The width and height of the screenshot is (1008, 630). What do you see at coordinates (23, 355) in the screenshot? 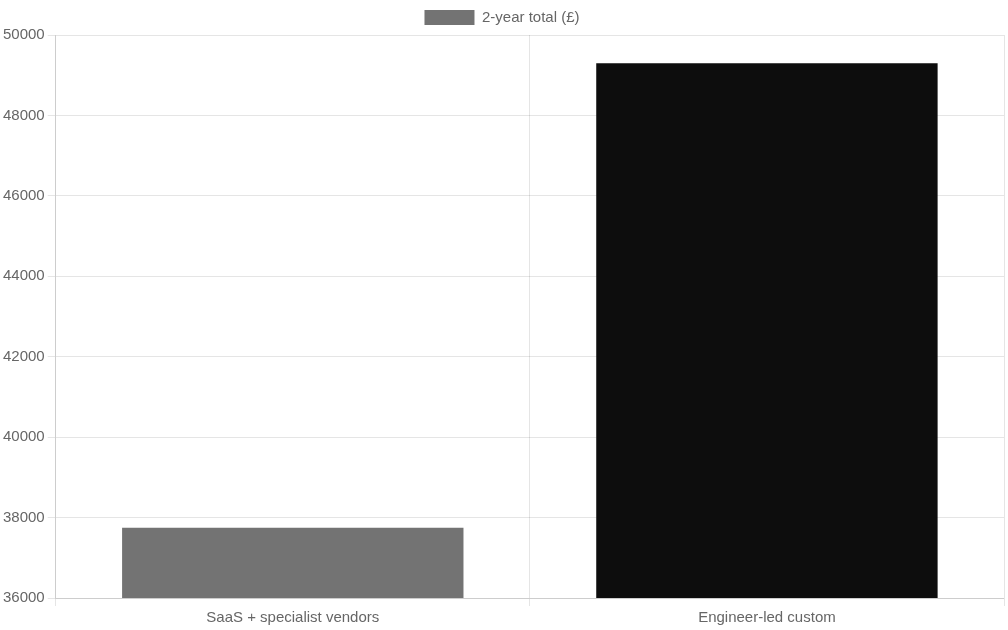
I see `y-tick-label: 42000` at bounding box center [23, 355].